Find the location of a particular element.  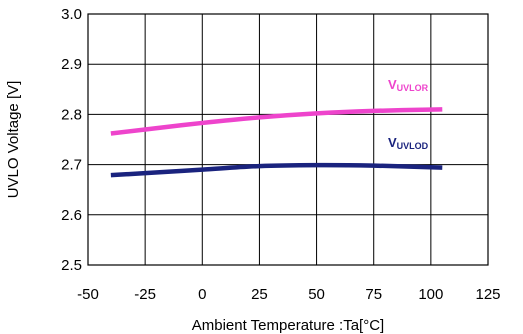

series-label-vuvlor: VUVLOR is located at coordinates (408, 85).